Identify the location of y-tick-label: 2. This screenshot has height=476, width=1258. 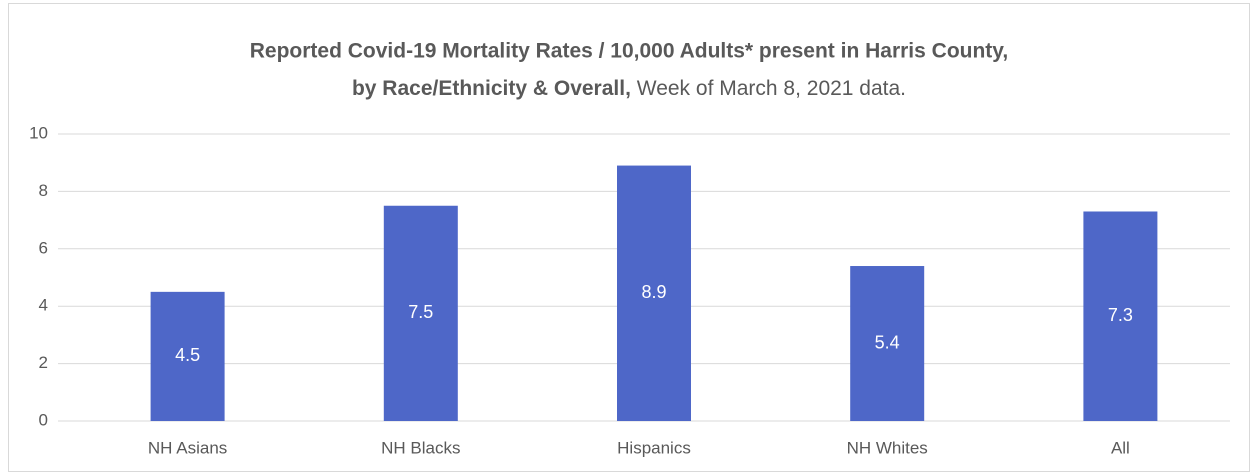
(43, 362).